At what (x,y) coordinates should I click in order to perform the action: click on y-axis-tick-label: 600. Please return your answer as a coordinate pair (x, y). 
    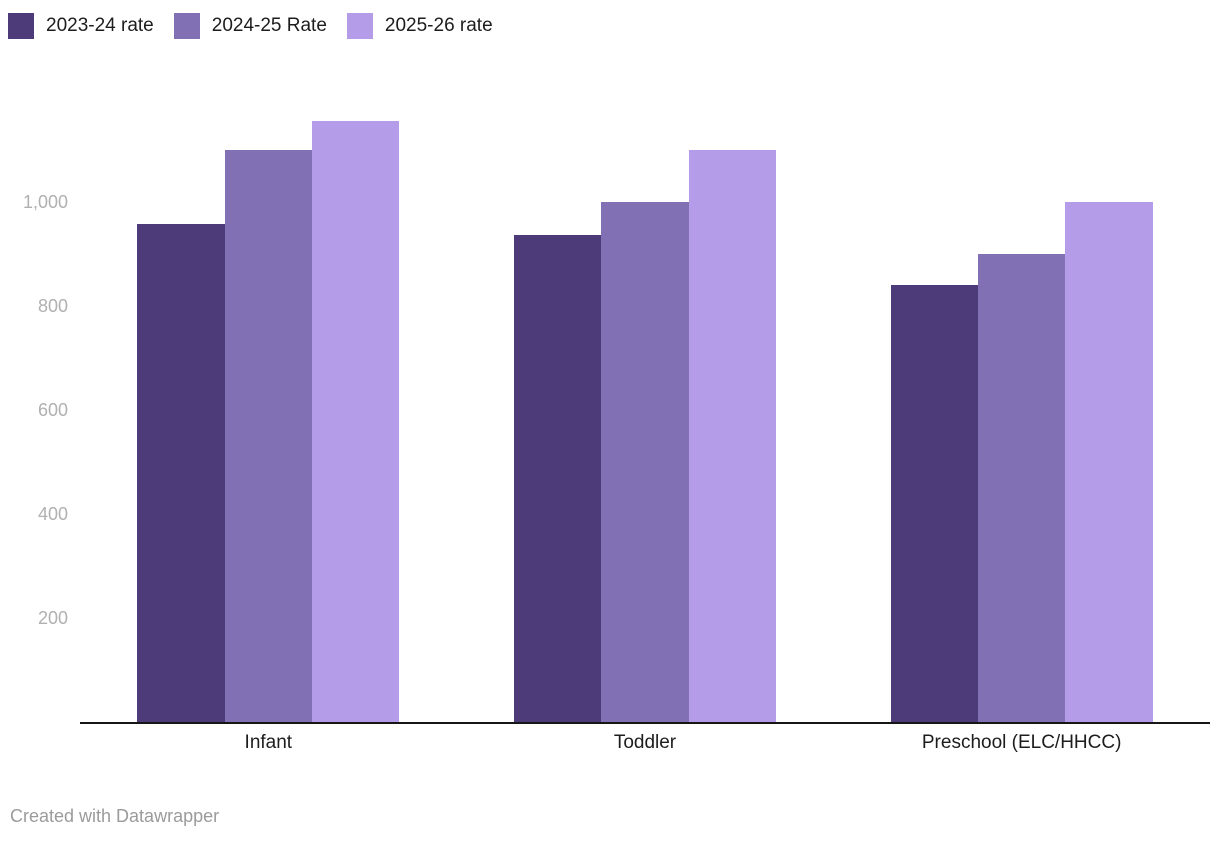
    Looking at the image, I should click on (52, 410).